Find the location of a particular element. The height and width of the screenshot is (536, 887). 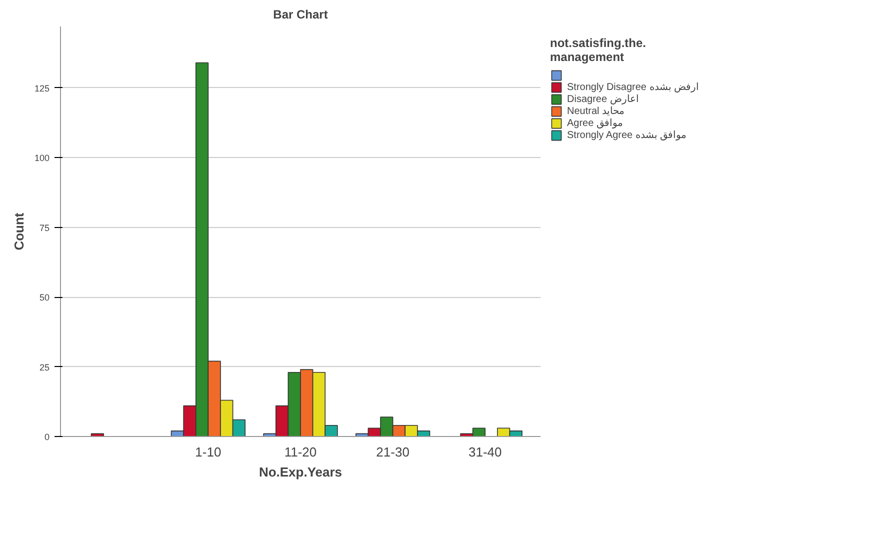

x-tick-label: 11-20 is located at coordinates (300, 452).